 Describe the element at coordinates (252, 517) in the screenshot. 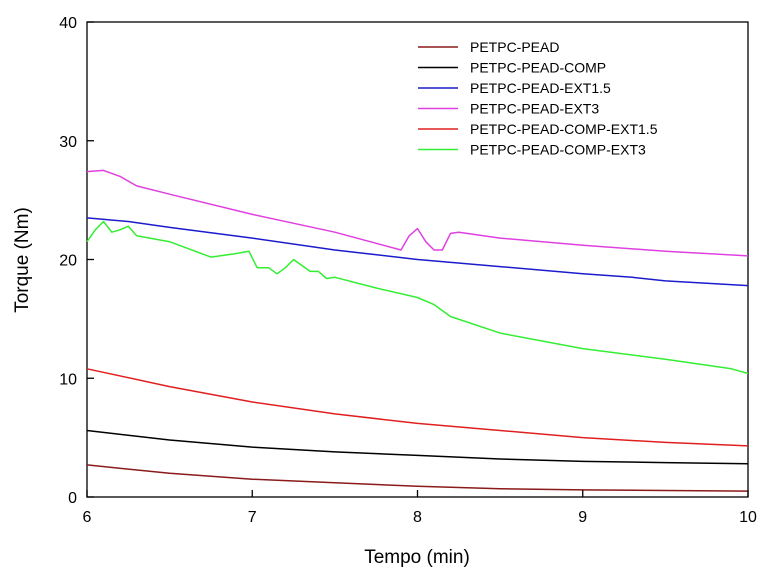

I see `x-tick-label: 7` at that location.